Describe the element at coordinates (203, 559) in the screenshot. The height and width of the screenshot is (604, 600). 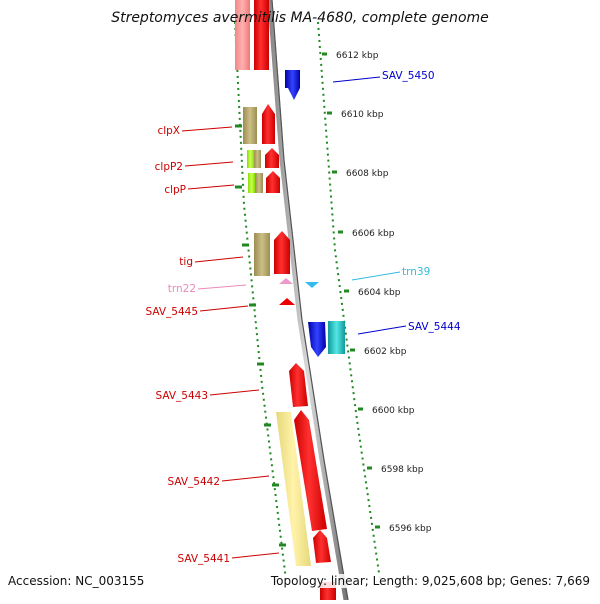
I see `gene-label-sav5441: SAV_5441` at that location.